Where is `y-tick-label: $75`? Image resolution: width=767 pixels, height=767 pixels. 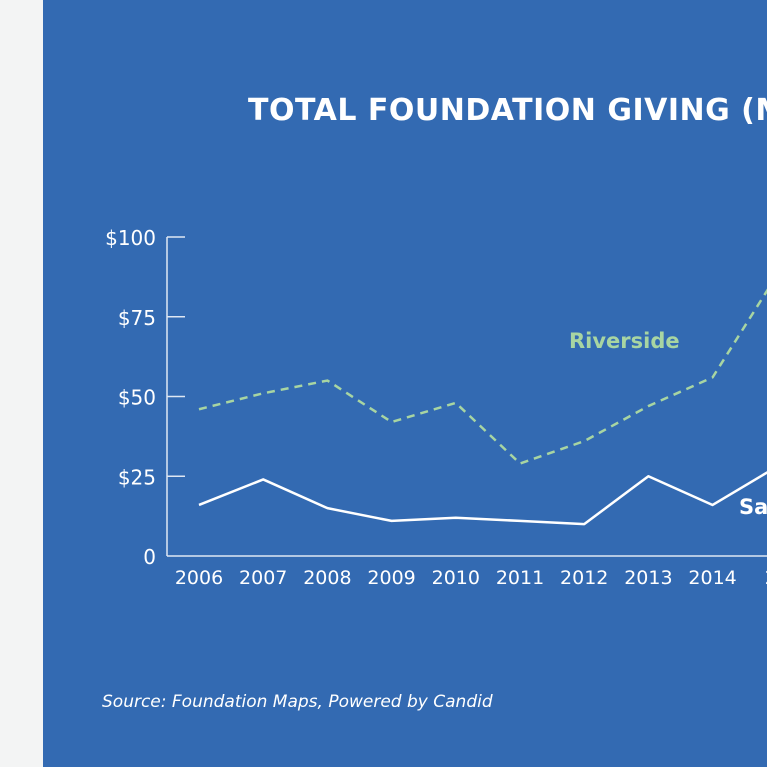 y-tick-label: $75 is located at coordinates (137, 318).